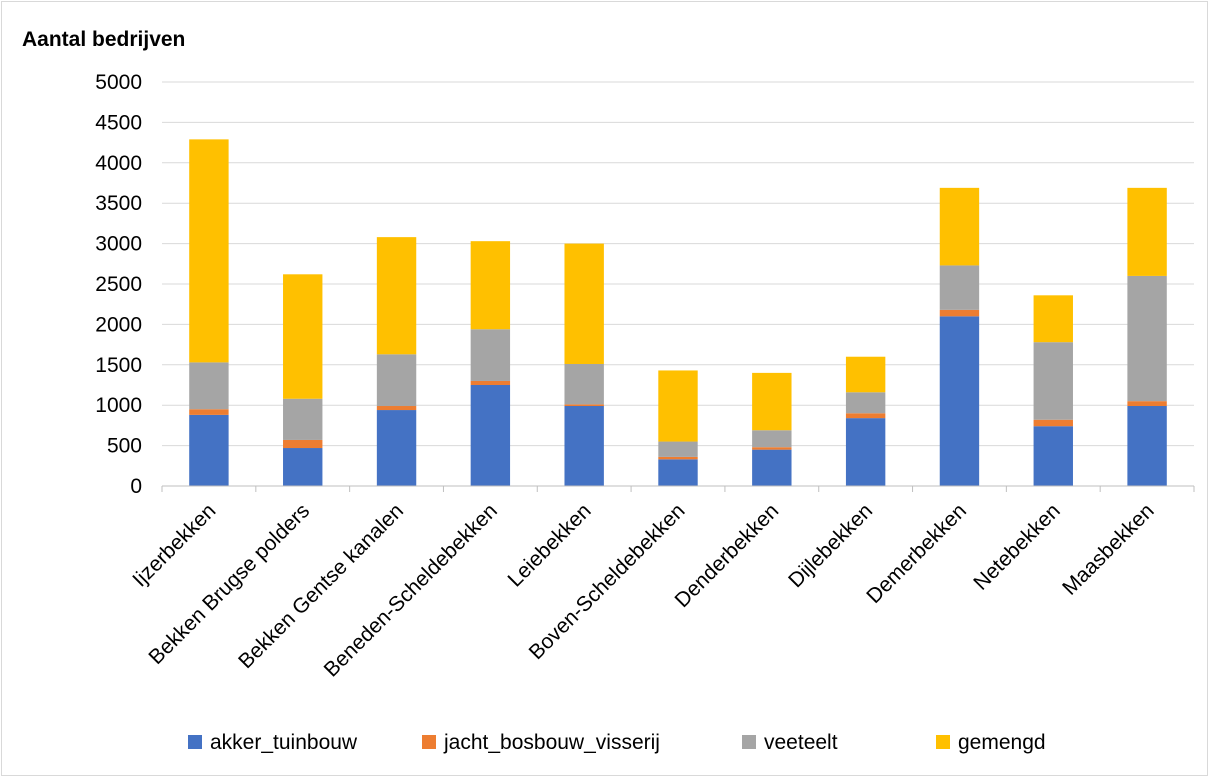  I want to click on legend-swatch-gemengd, so click(943, 742).